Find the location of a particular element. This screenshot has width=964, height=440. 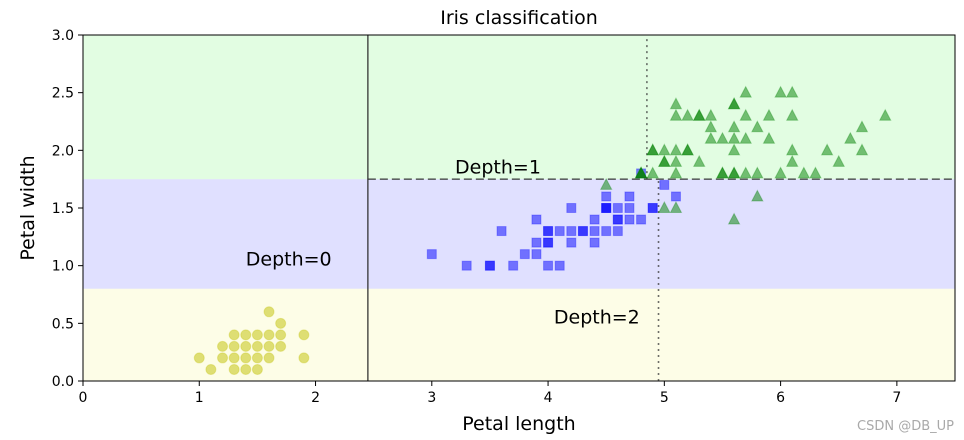

x-tick-label: 6 is located at coordinates (780, 398).